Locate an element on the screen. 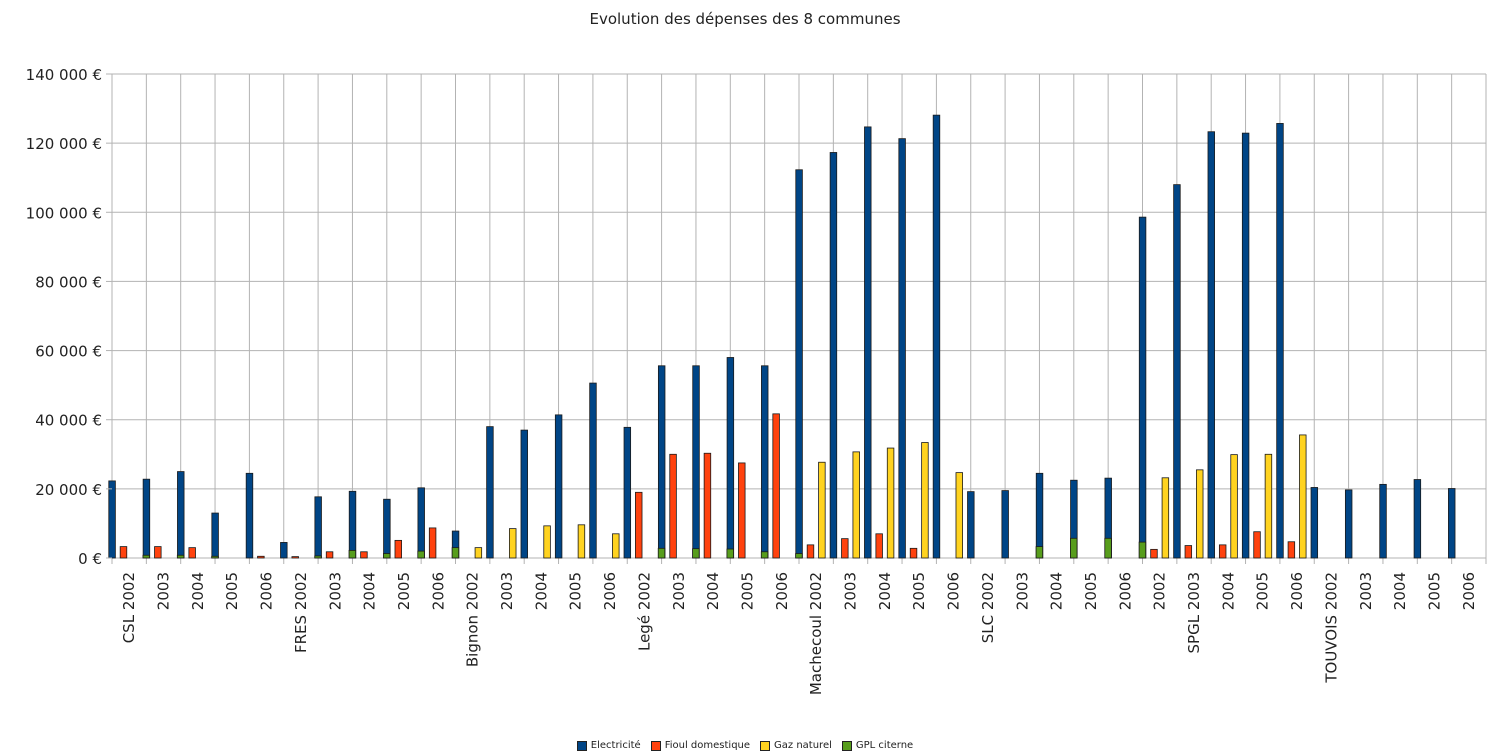 Image resolution: width=1490 pixels, height=756 pixels. y-tick-label: 140 000 € is located at coordinates (64, 75).